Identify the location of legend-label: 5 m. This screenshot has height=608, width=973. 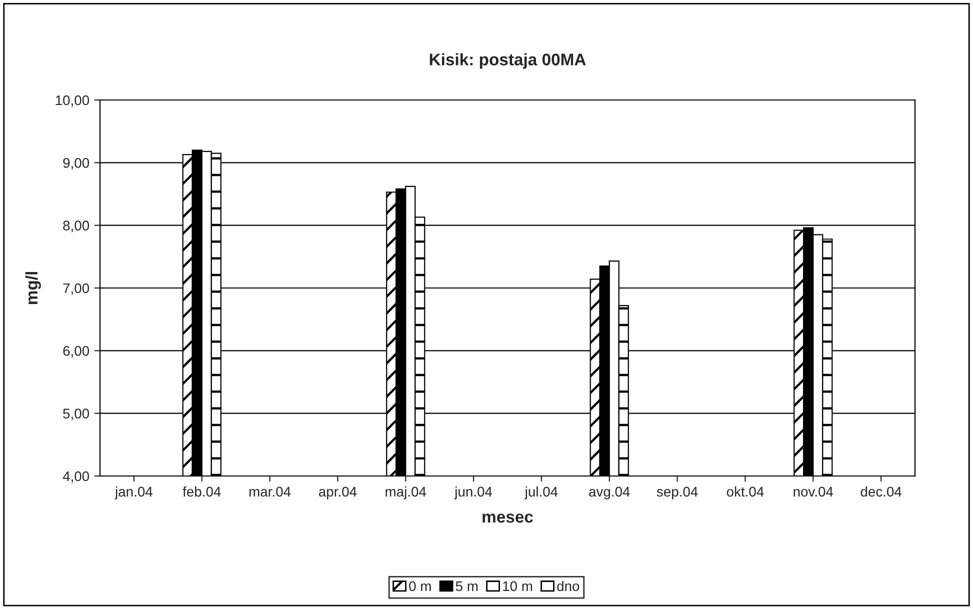
(467, 586).